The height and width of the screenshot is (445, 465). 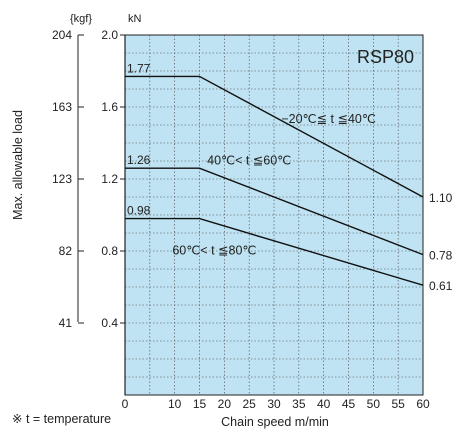 What do you see at coordinates (249, 404) in the screenshot?
I see `x-tick-label: 25` at bounding box center [249, 404].